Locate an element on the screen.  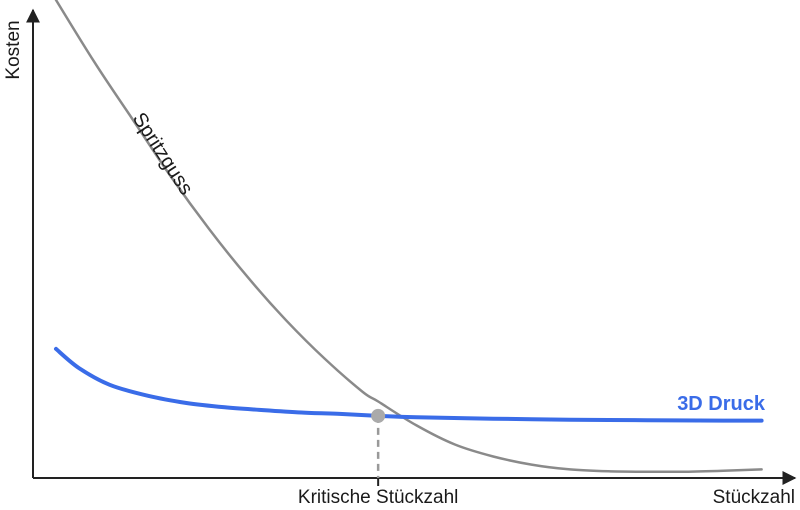
series-label-3d-druck: 3D Druck is located at coordinates (721, 404).